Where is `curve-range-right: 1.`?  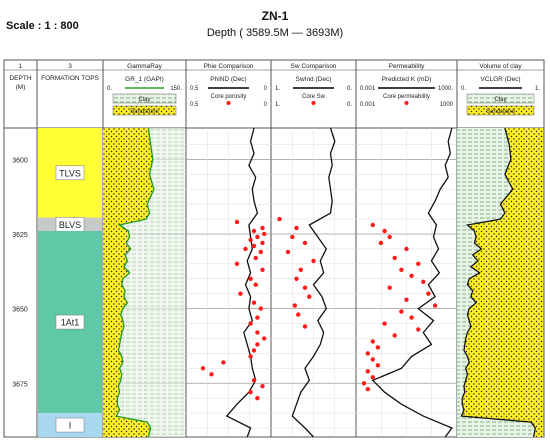 curve-range-right: 1. is located at coordinates (537, 89).